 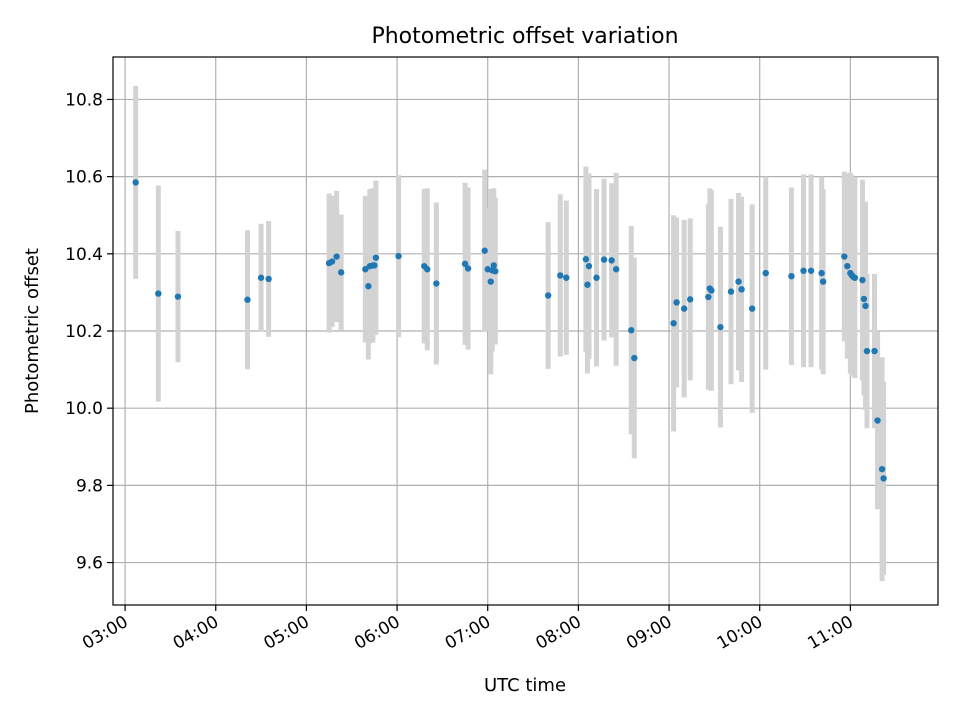 What do you see at coordinates (105, 633) in the screenshot?
I see `x-tick-label: 03:00` at bounding box center [105, 633].